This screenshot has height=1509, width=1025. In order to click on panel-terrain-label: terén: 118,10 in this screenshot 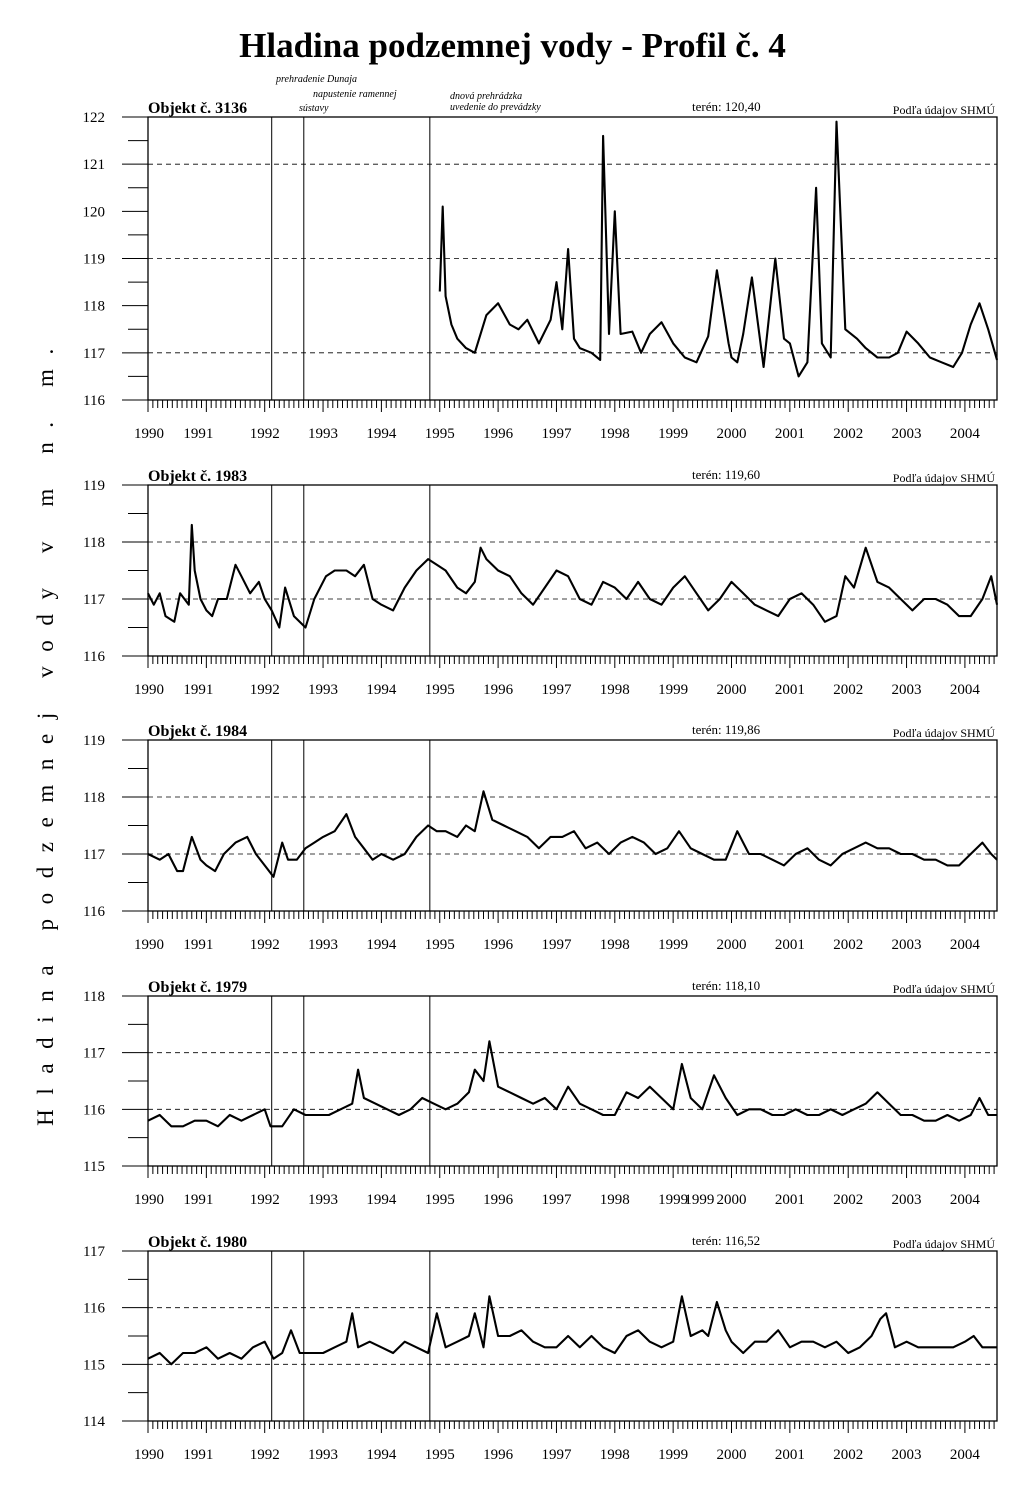, I will do `click(726, 985)`.